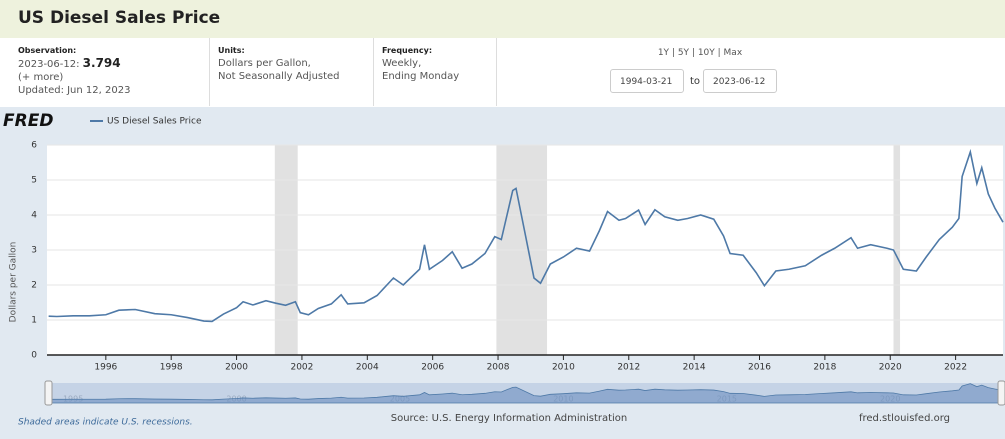 The height and width of the screenshot is (439, 1005). Describe the element at coordinates (502, 19) in the screenshot. I see `header: US Diesel Sales Price` at that location.